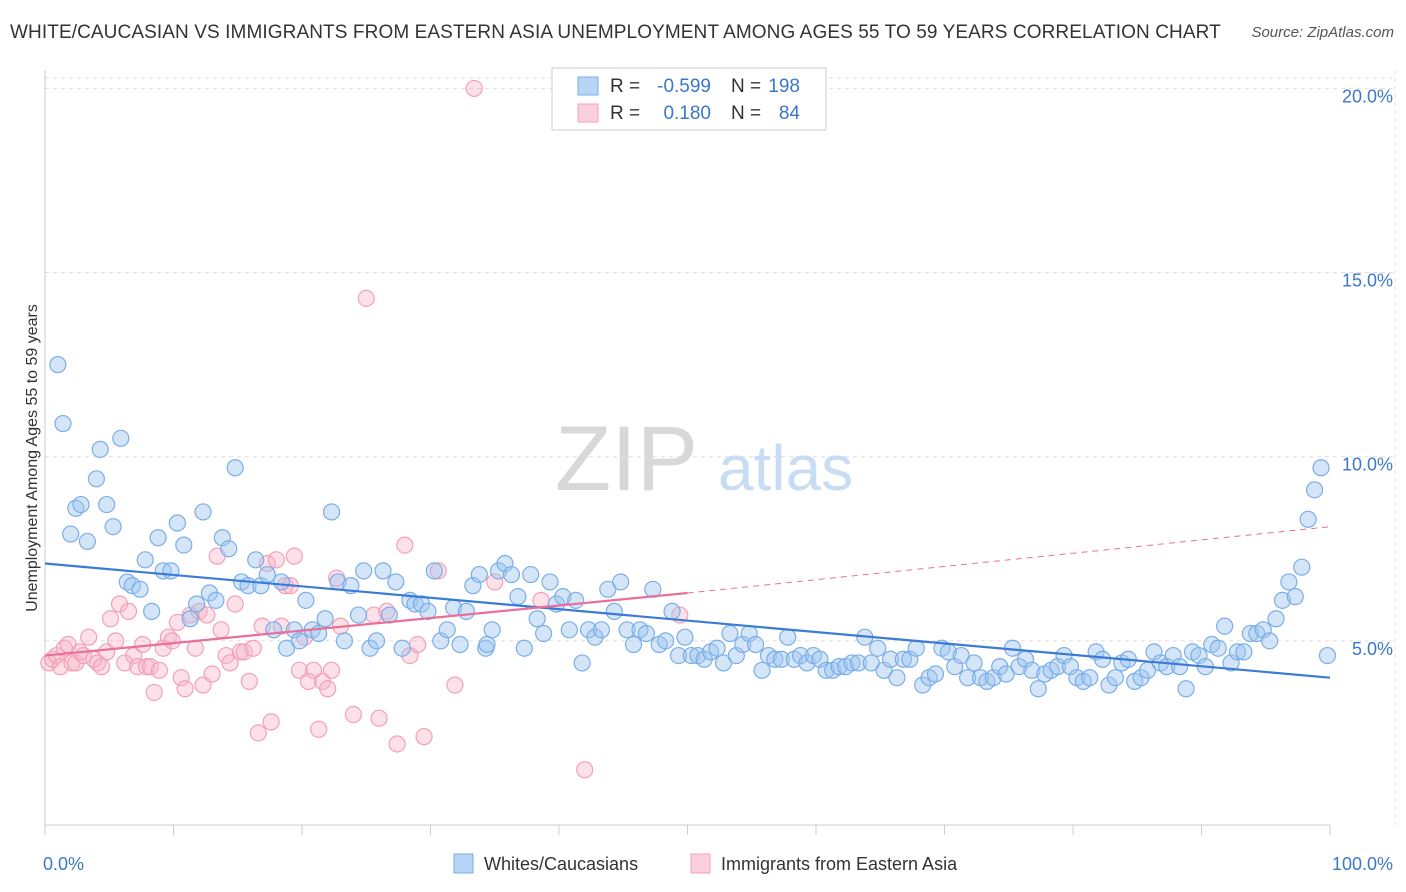 The height and width of the screenshot is (892, 1406). What do you see at coordinates (784, 86) in the screenshot?
I see `legend-n-value-1: 198` at bounding box center [784, 86].